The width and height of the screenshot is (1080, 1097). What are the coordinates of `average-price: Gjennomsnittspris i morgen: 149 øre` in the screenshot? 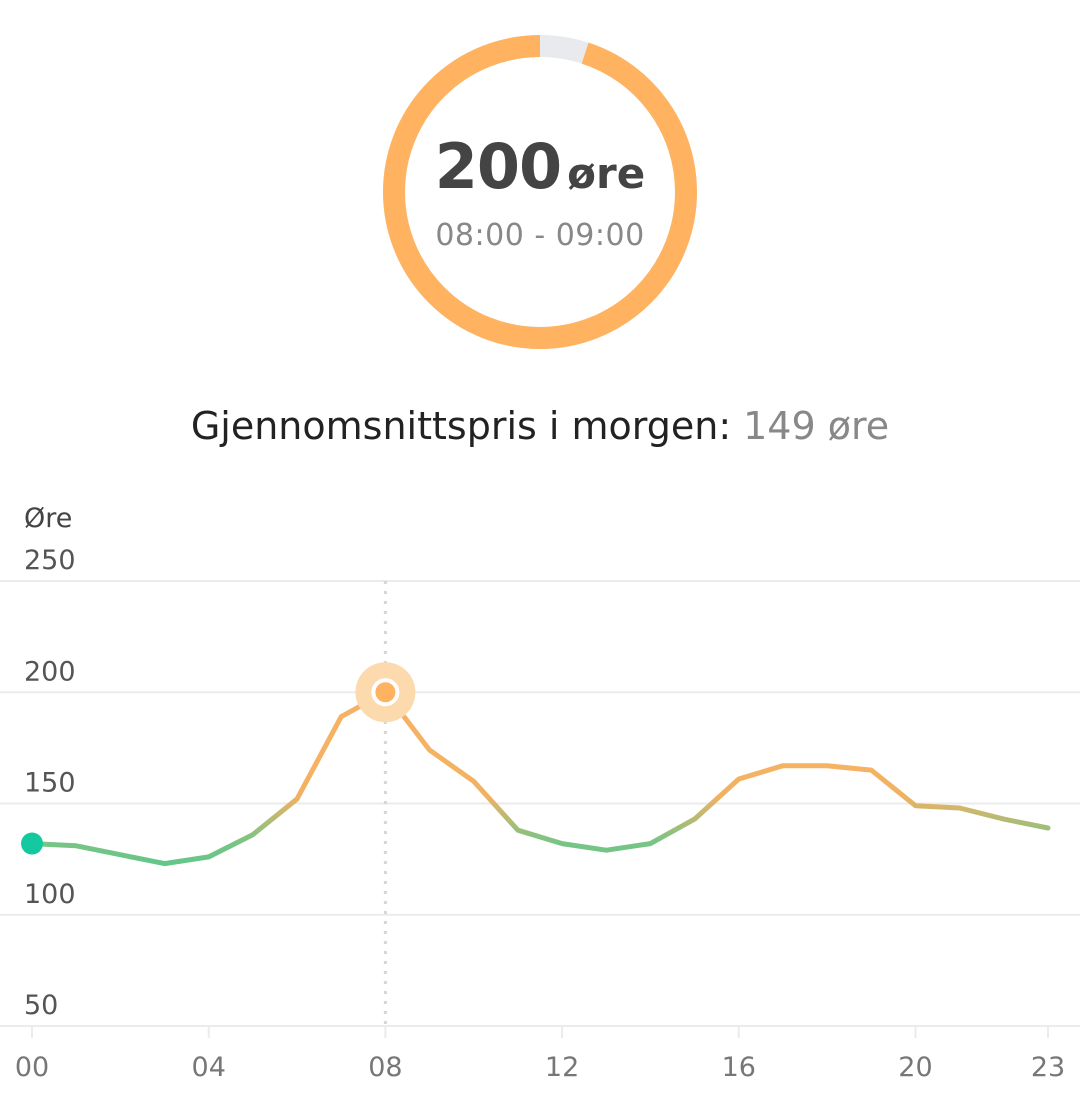 It's located at (540, 426).